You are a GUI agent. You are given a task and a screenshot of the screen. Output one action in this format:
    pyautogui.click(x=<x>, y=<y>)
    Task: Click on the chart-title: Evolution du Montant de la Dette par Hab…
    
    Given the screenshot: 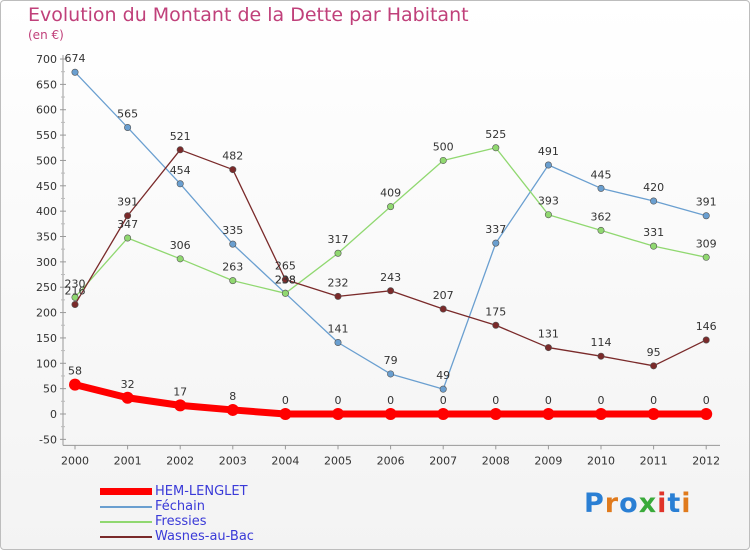 What is the action you would take?
    pyautogui.click(x=248, y=15)
    